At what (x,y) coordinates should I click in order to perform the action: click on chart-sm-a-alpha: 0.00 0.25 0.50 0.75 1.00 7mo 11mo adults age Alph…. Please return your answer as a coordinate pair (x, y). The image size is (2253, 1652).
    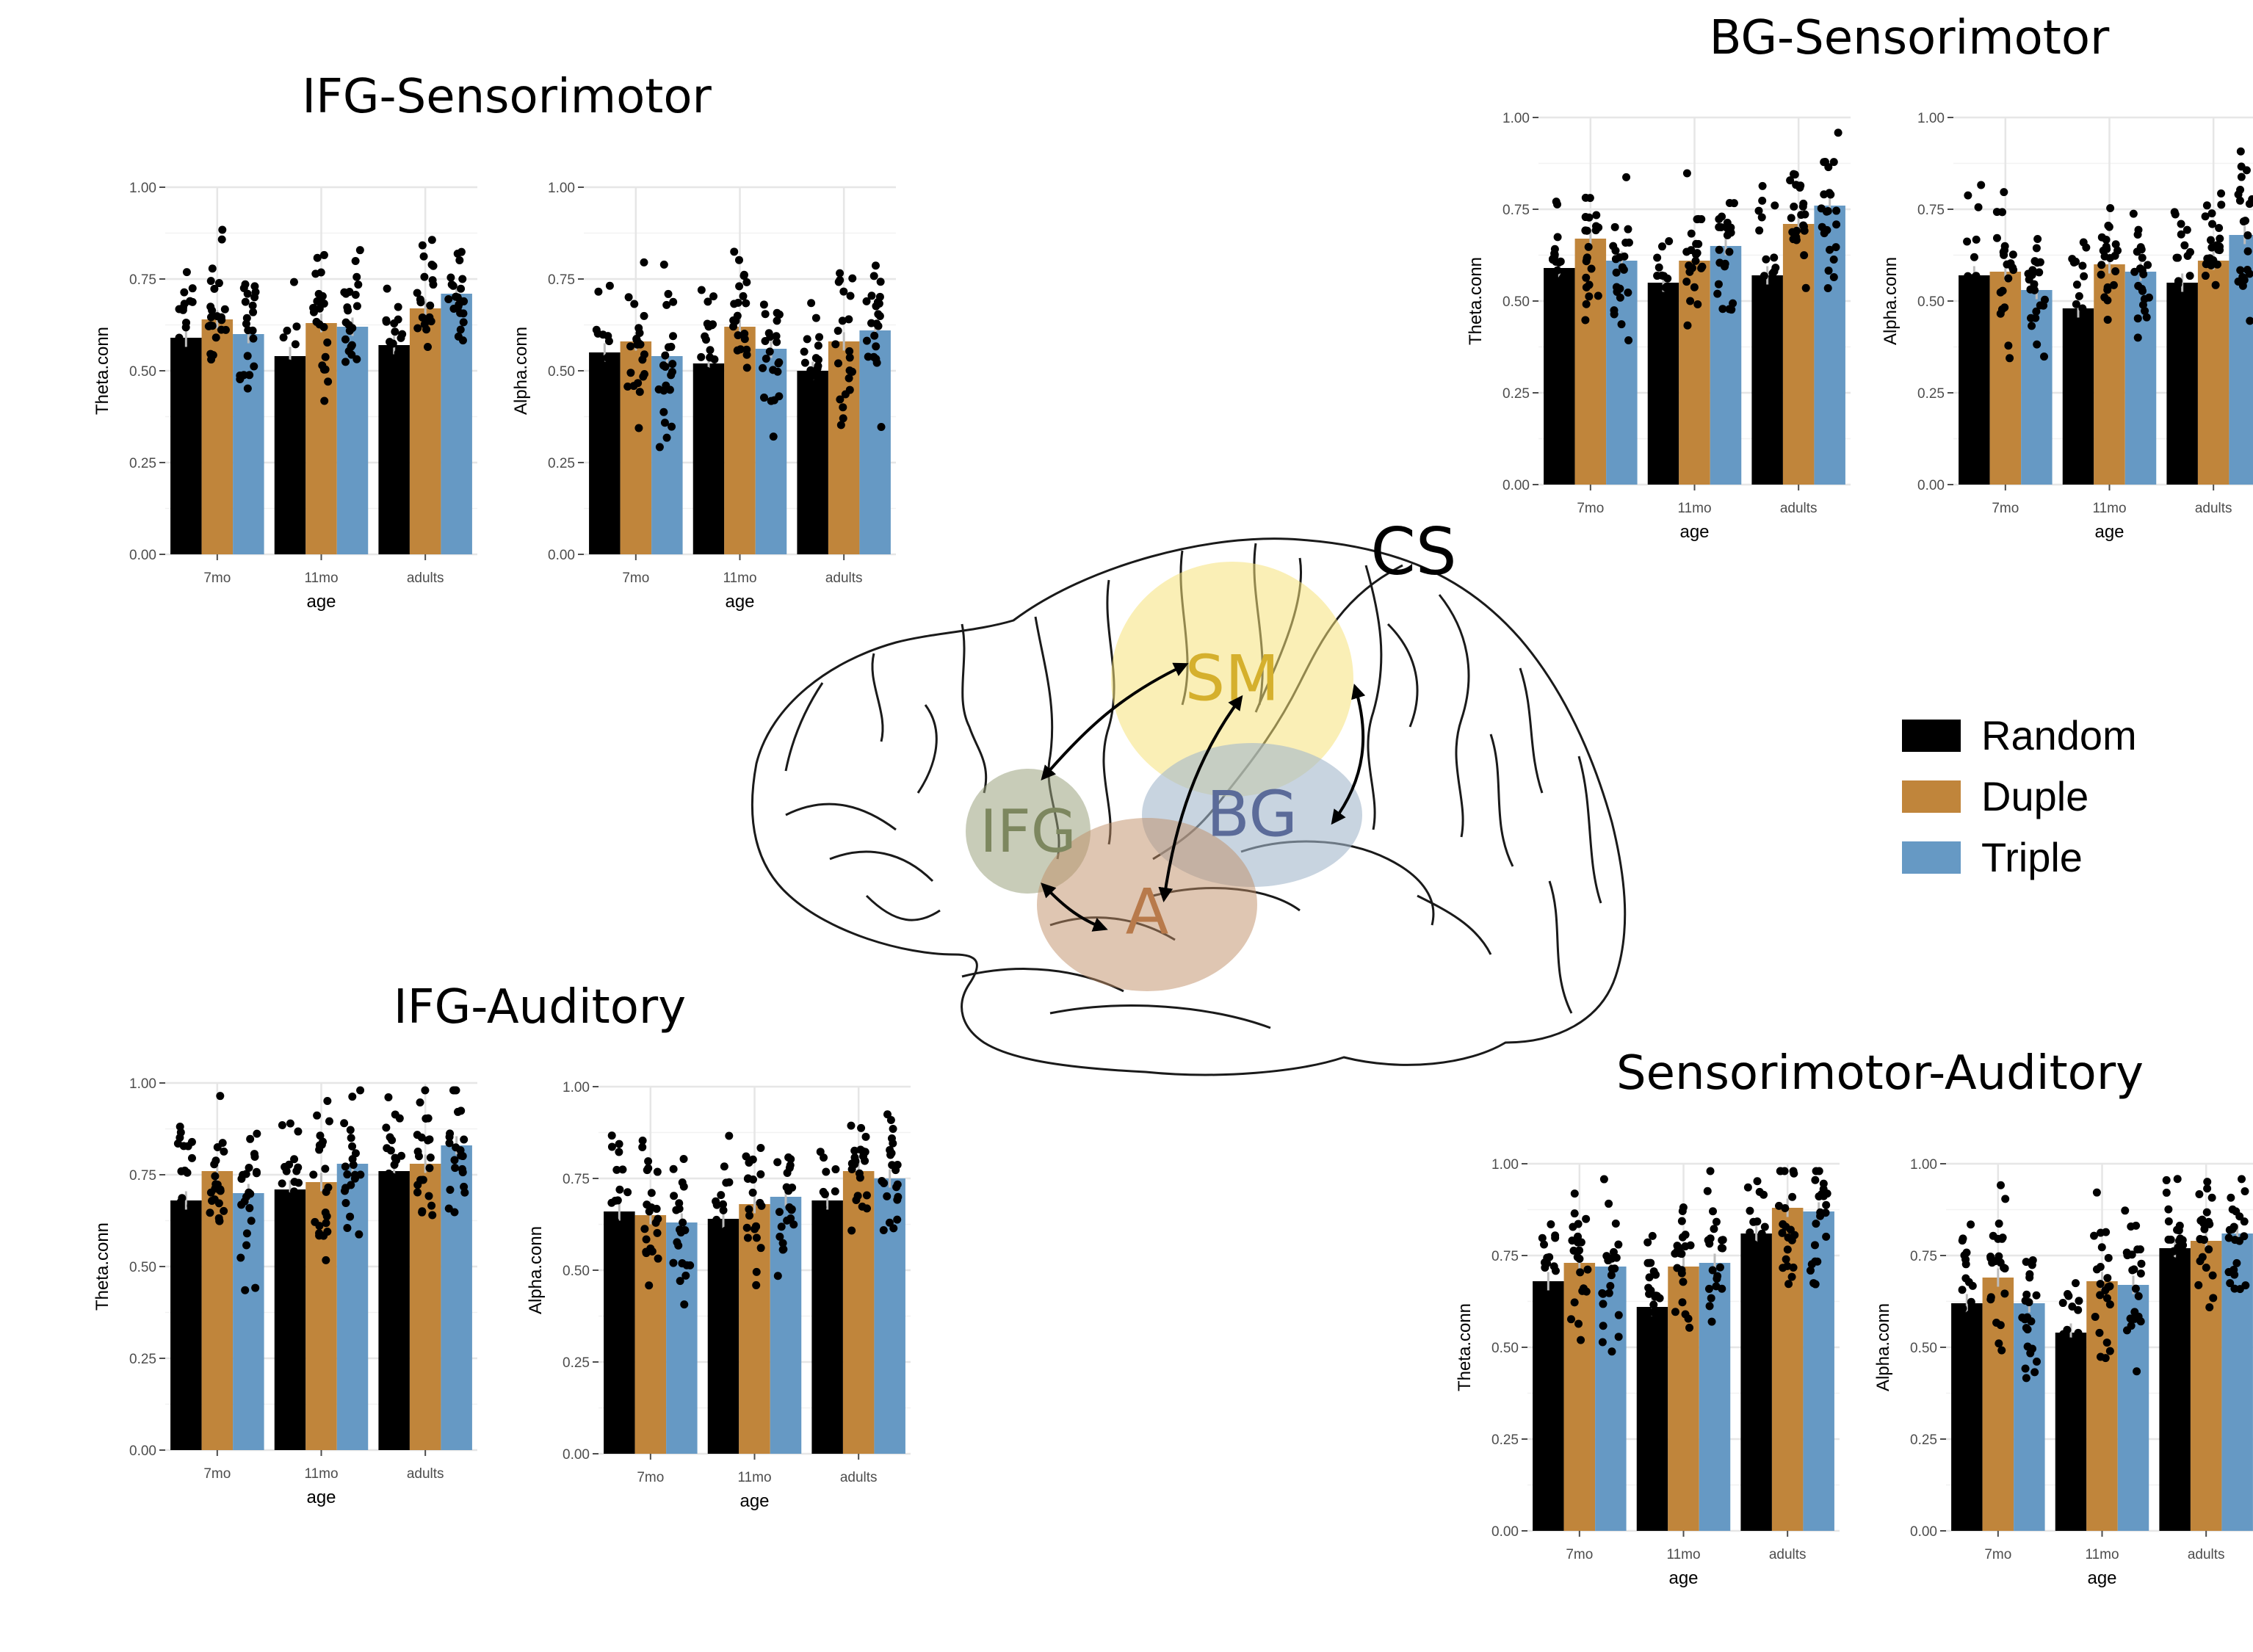
    Looking at the image, I should click on (2050, 1395).